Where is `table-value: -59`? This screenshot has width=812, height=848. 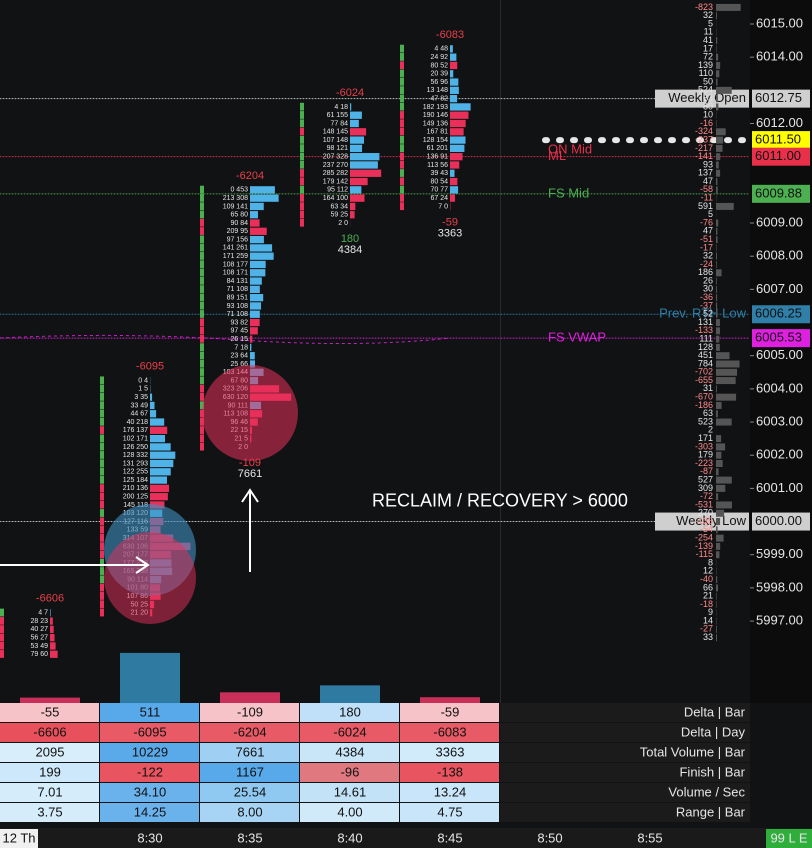
table-value: -59 is located at coordinates (450, 711).